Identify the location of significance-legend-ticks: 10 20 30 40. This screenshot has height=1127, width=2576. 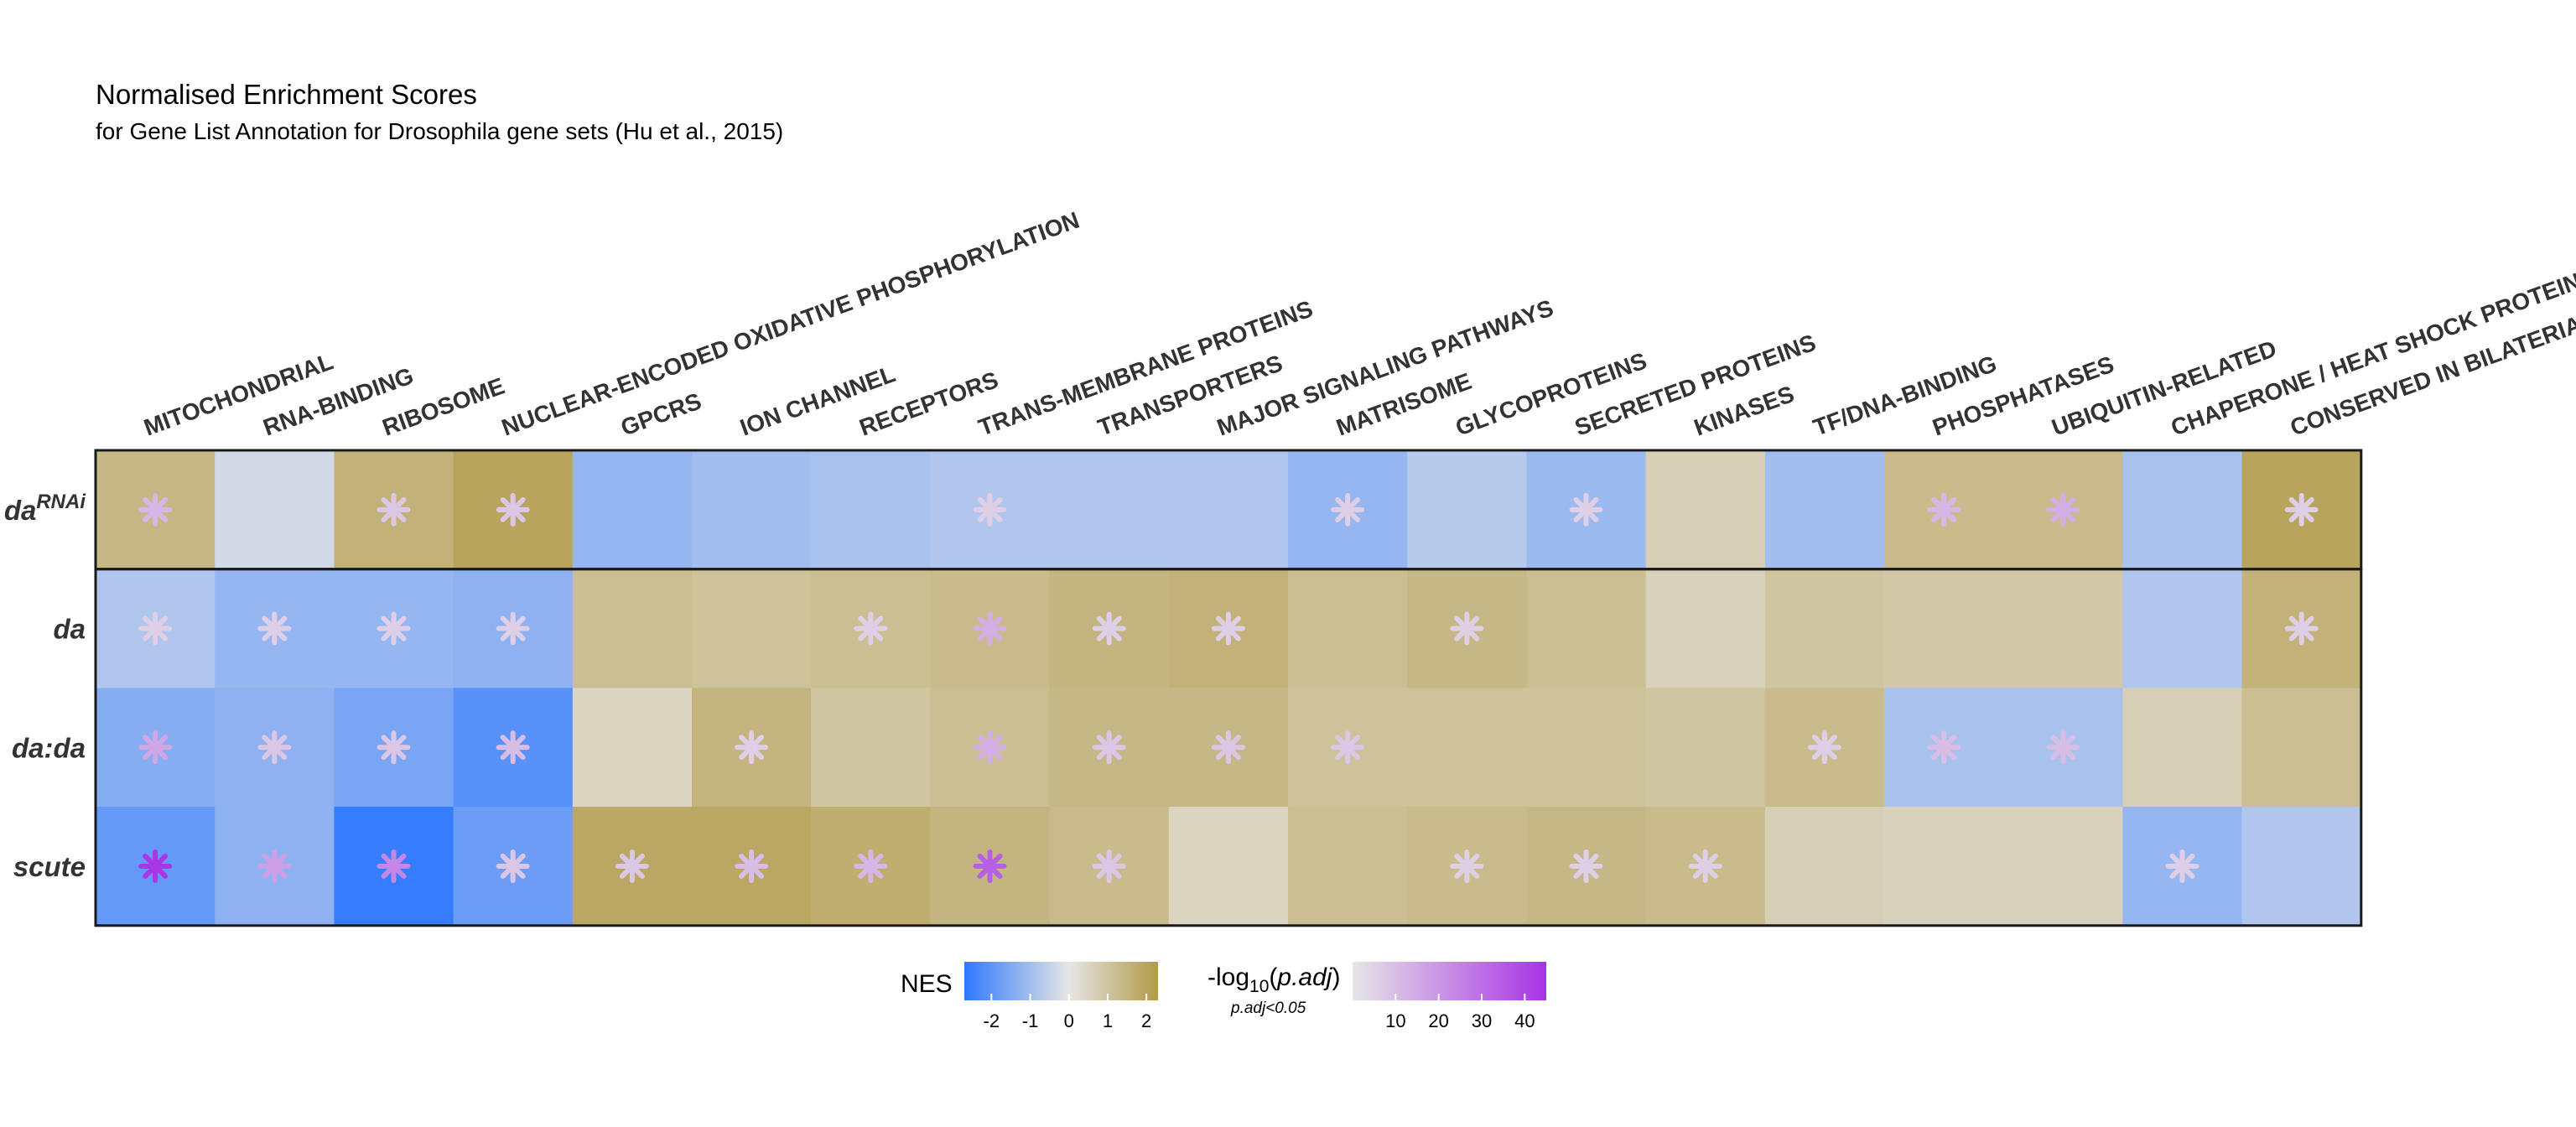
(1460, 1012).